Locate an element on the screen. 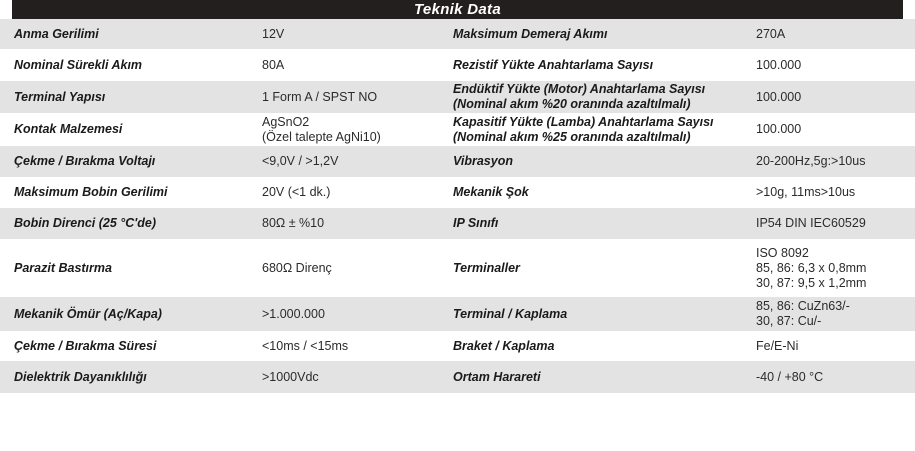 The width and height of the screenshot is (915, 451). table-row-right-group: Maksimum Demeraj Akımı 270A is located at coordinates (677, 34).